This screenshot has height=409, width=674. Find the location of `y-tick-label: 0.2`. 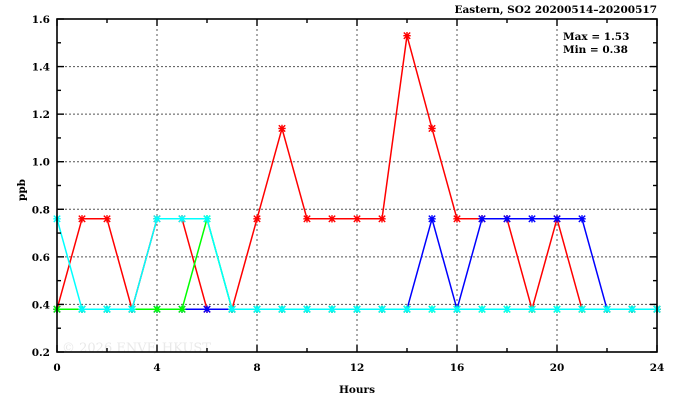

y-tick-label: 0.2 is located at coordinates (41, 353).